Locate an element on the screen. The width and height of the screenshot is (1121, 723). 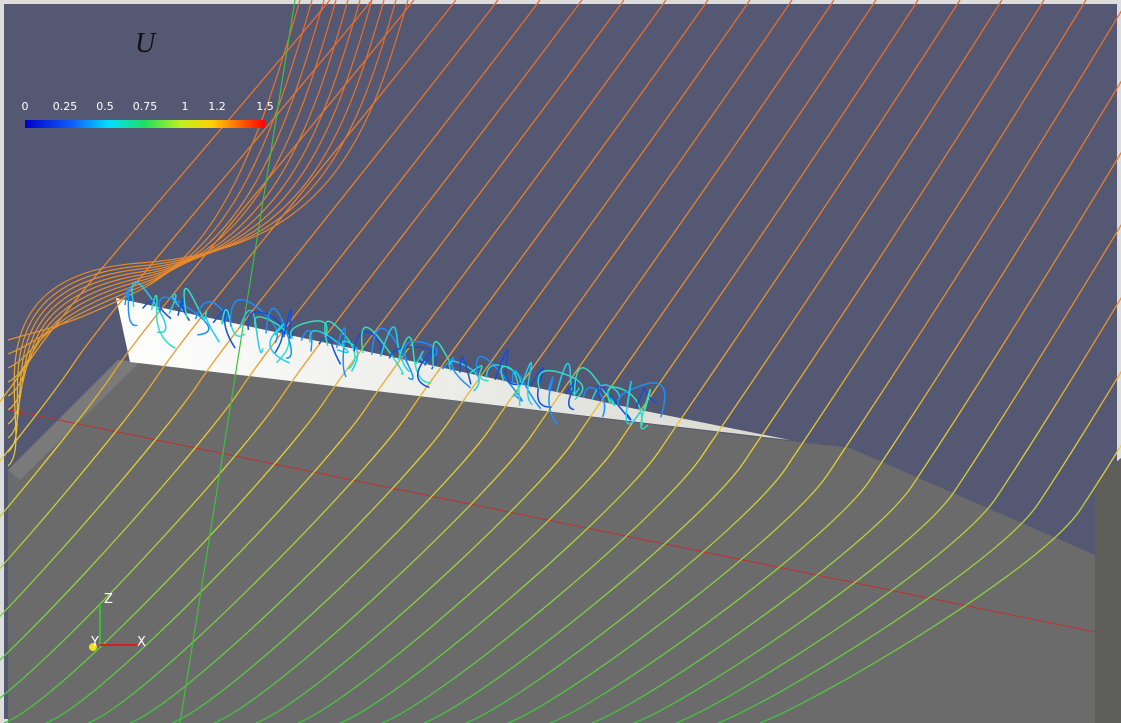
z-label: Z is located at coordinates (108, 599).